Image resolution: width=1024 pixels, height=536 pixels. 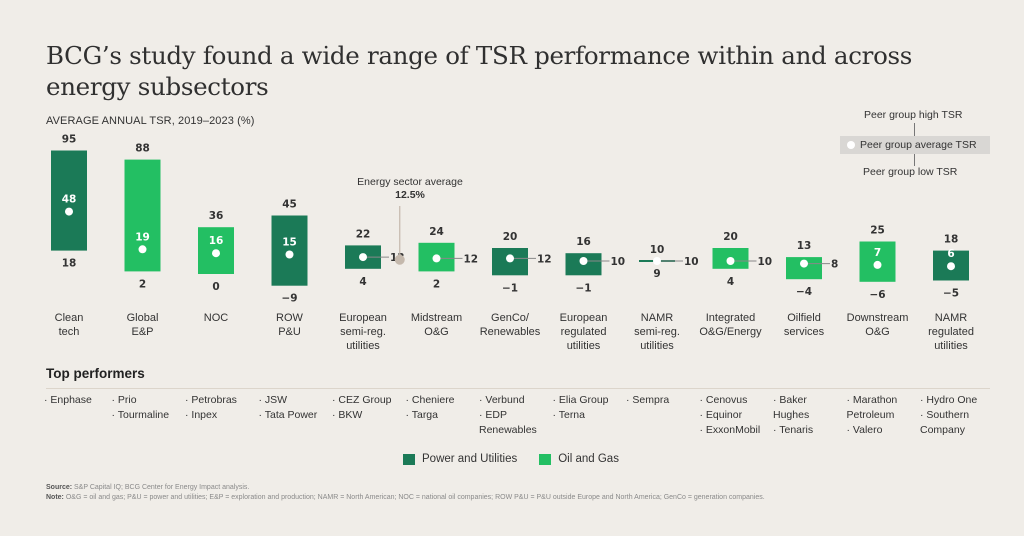 What do you see at coordinates (648, 400) in the screenshot?
I see `top-performer-item: · Sempra` at bounding box center [648, 400].